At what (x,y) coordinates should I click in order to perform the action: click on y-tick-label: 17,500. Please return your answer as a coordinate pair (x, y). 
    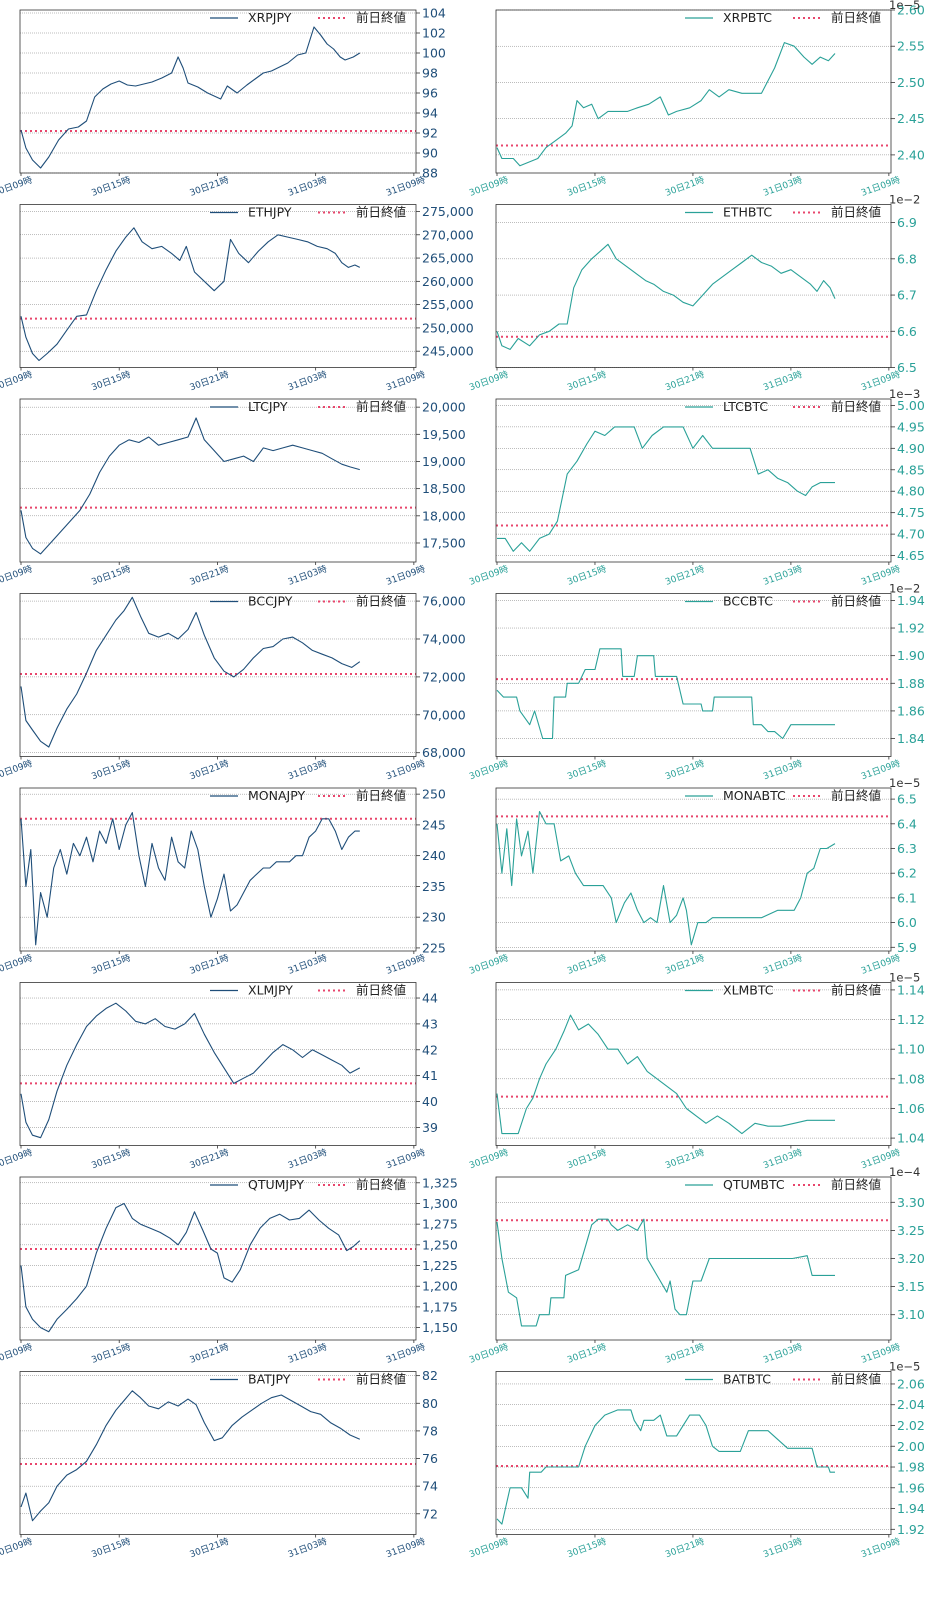
    Looking at the image, I should click on (444, 542).